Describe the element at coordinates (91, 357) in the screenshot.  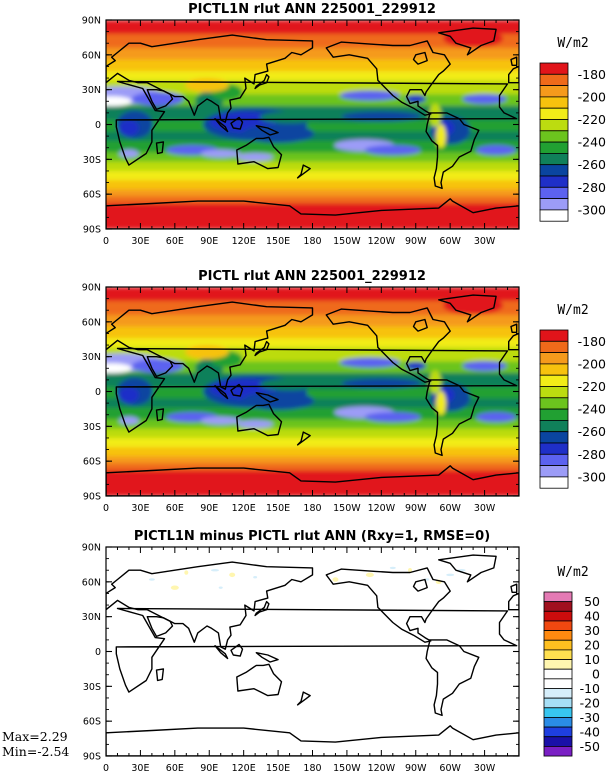
I see `lat-tick-label: 30N` at that location.